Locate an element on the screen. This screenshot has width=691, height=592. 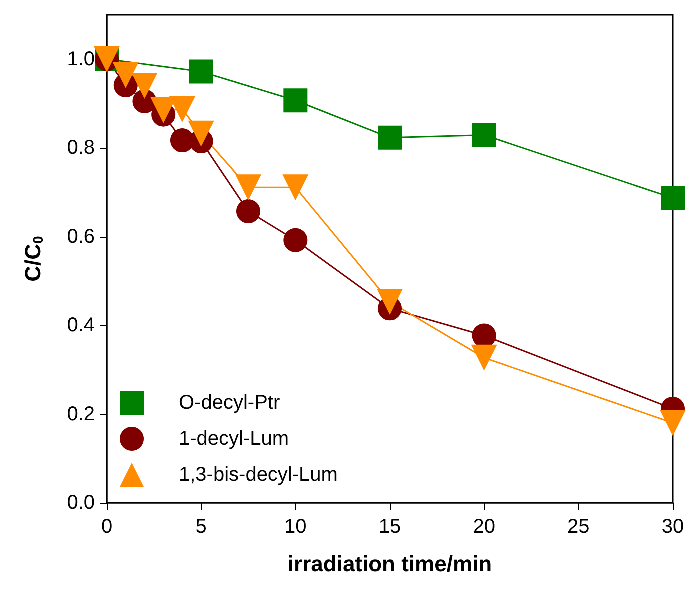
x-tick-label: 5 is located at coordinates (201, 527).